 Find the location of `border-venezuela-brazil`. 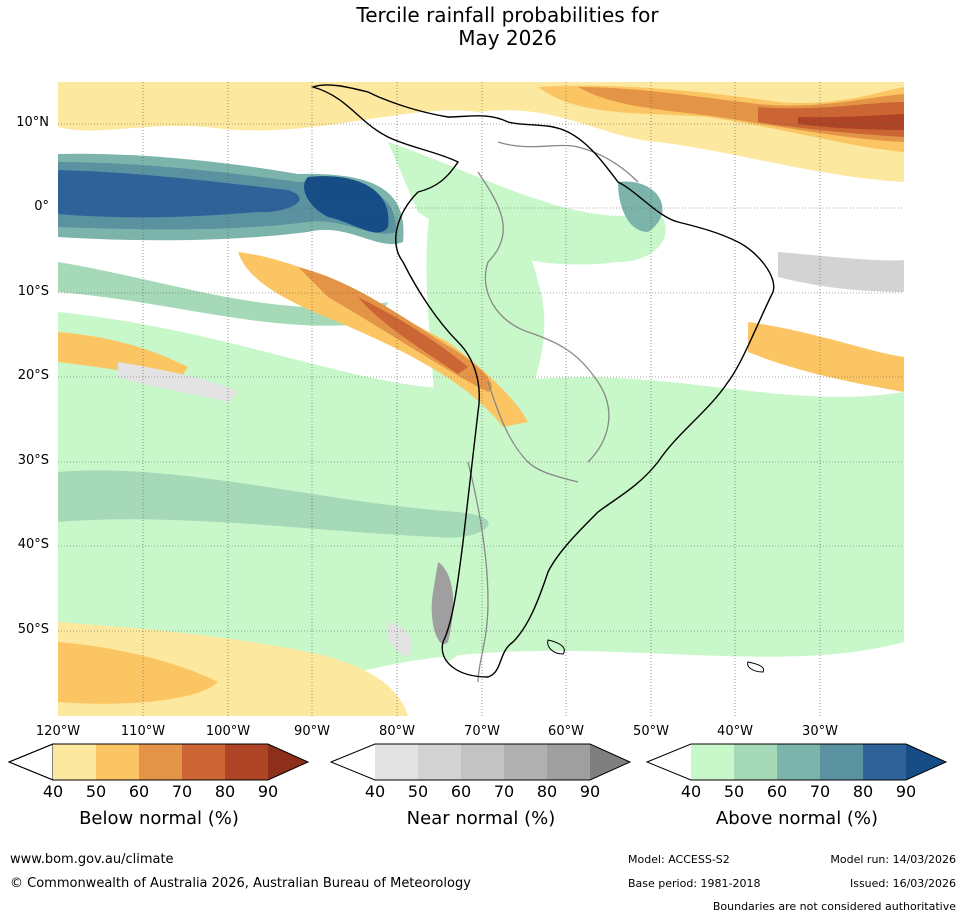

border-venezuela-brazil is located at coordinates (568, 162).